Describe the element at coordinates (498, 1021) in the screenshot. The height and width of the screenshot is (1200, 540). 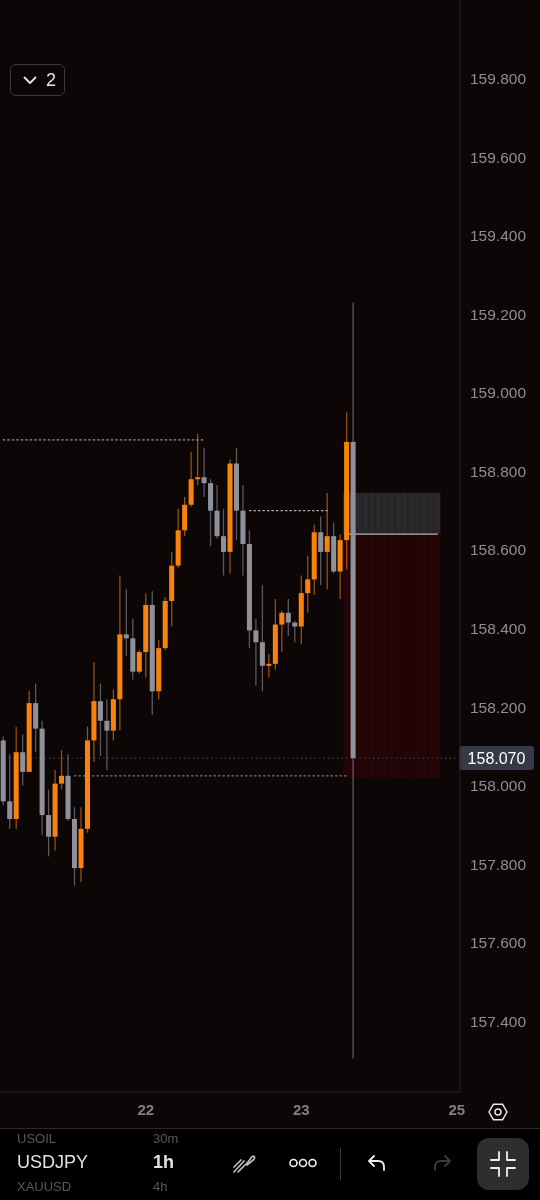
I see `y-tick-label: 157.400` at that location.